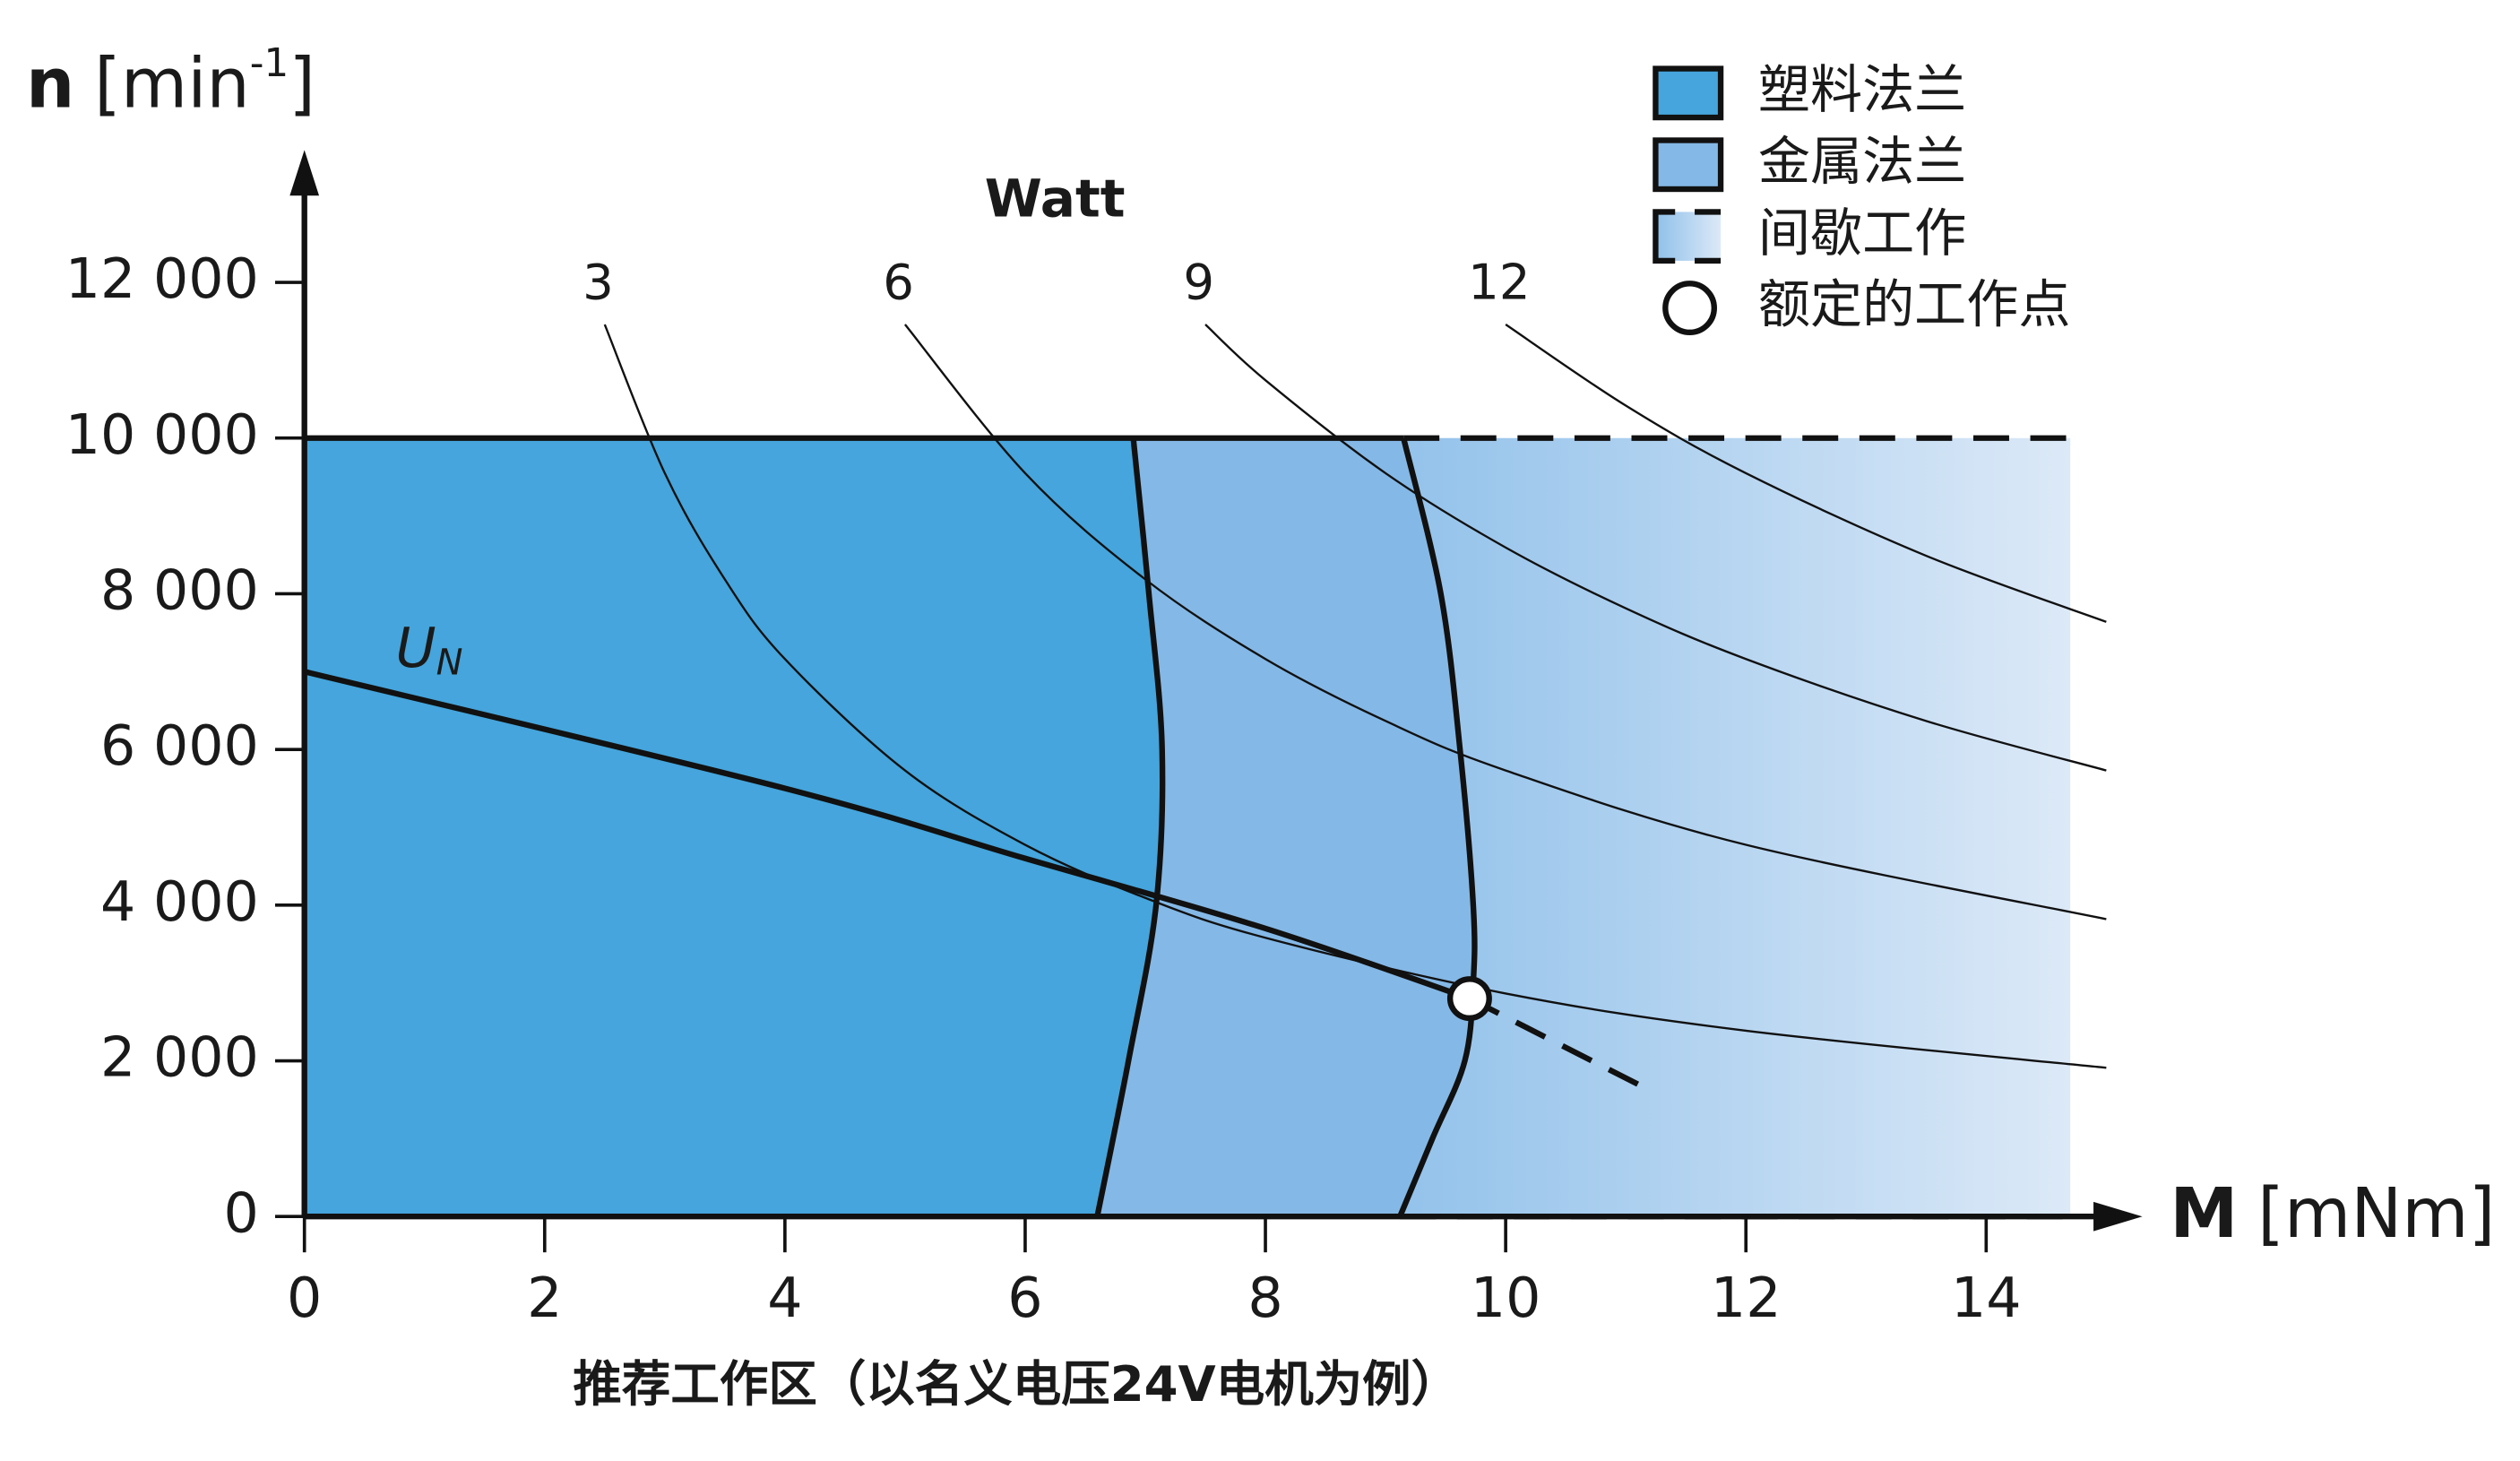 The height and width of the screenshot is (1461, 2520). Describe the element at coordinates (1264, 1298) in the screenshot. I see `x-tick-label: 8` at that location.